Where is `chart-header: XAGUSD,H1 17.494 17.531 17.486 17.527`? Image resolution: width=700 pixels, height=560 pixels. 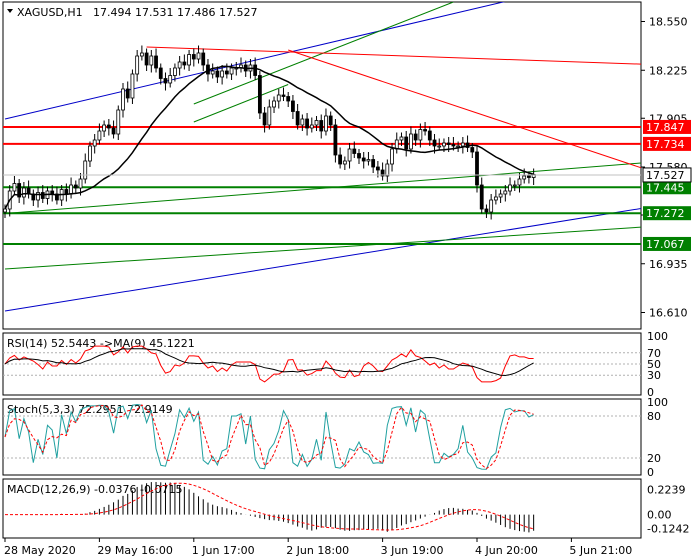
chart-header: XAGUSD,H1 17.494 17.531 17.486 17.527 is located at coordinates (132, 12).